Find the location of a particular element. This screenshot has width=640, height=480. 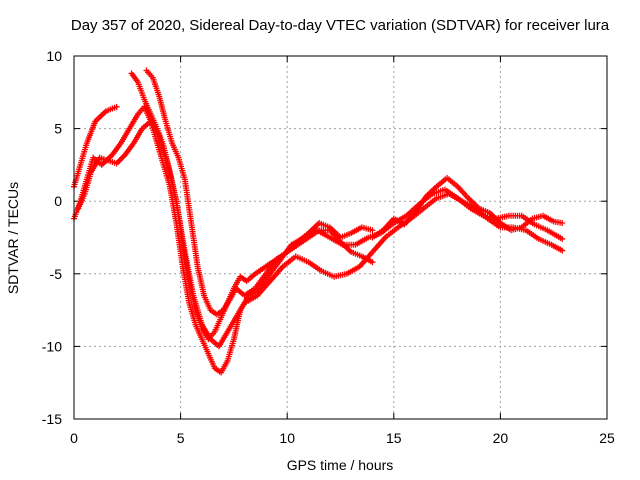

x-tick-label: 10 is located at coordinates (287, 438).